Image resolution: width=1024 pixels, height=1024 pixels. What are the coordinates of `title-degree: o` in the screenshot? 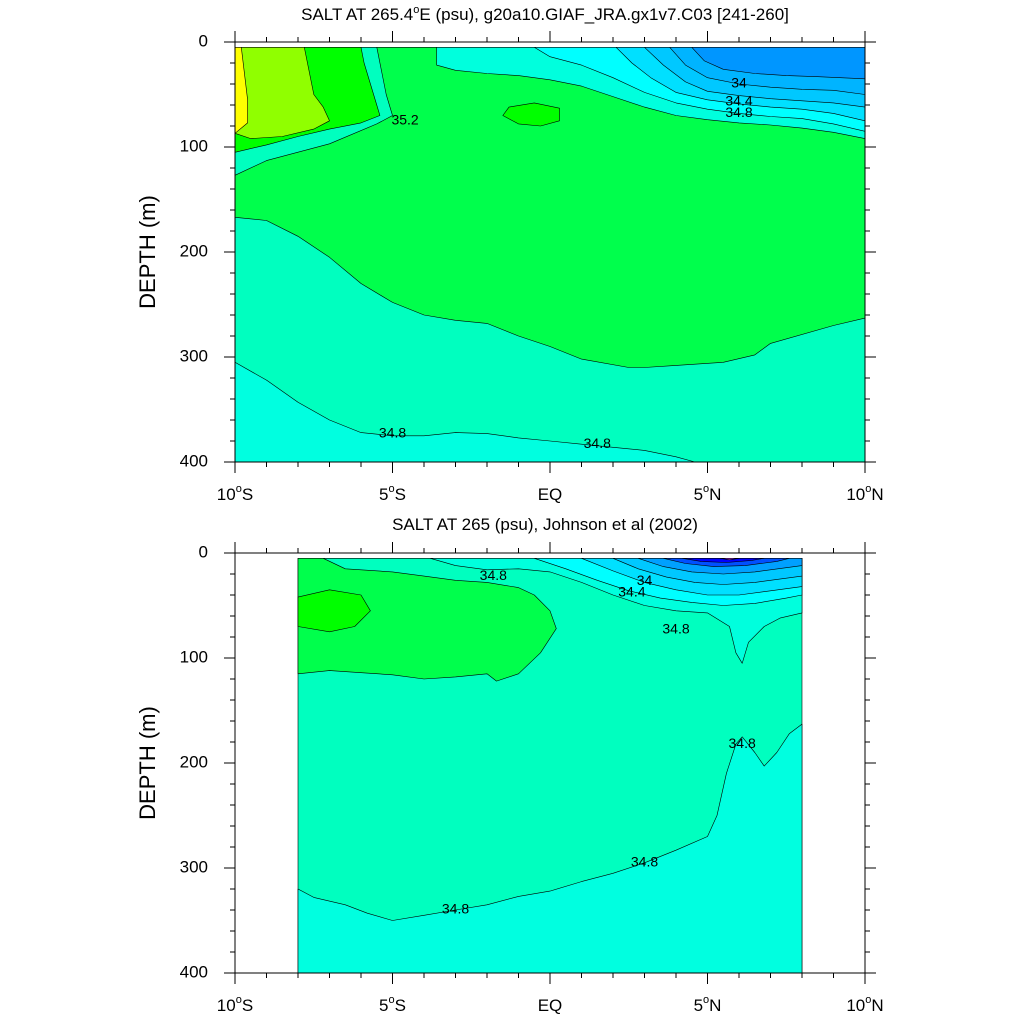 It's located at (416, 10).